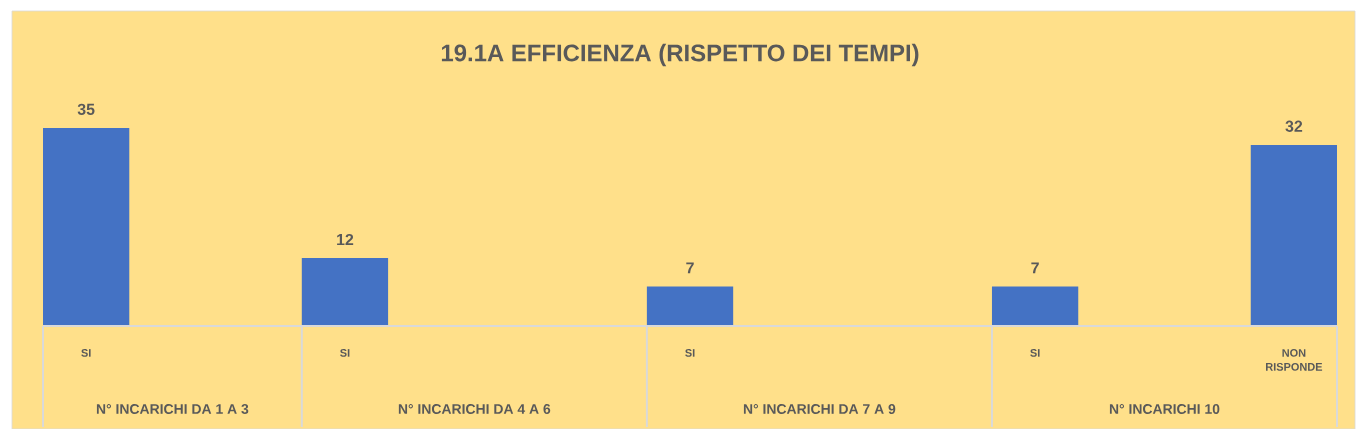 The width and height of the screenshot is (1361, 429). Describe the element at coordinates (172, 408) in the screenshot. I see `text: N° INCARICHI DA 1 A 3` at that location.